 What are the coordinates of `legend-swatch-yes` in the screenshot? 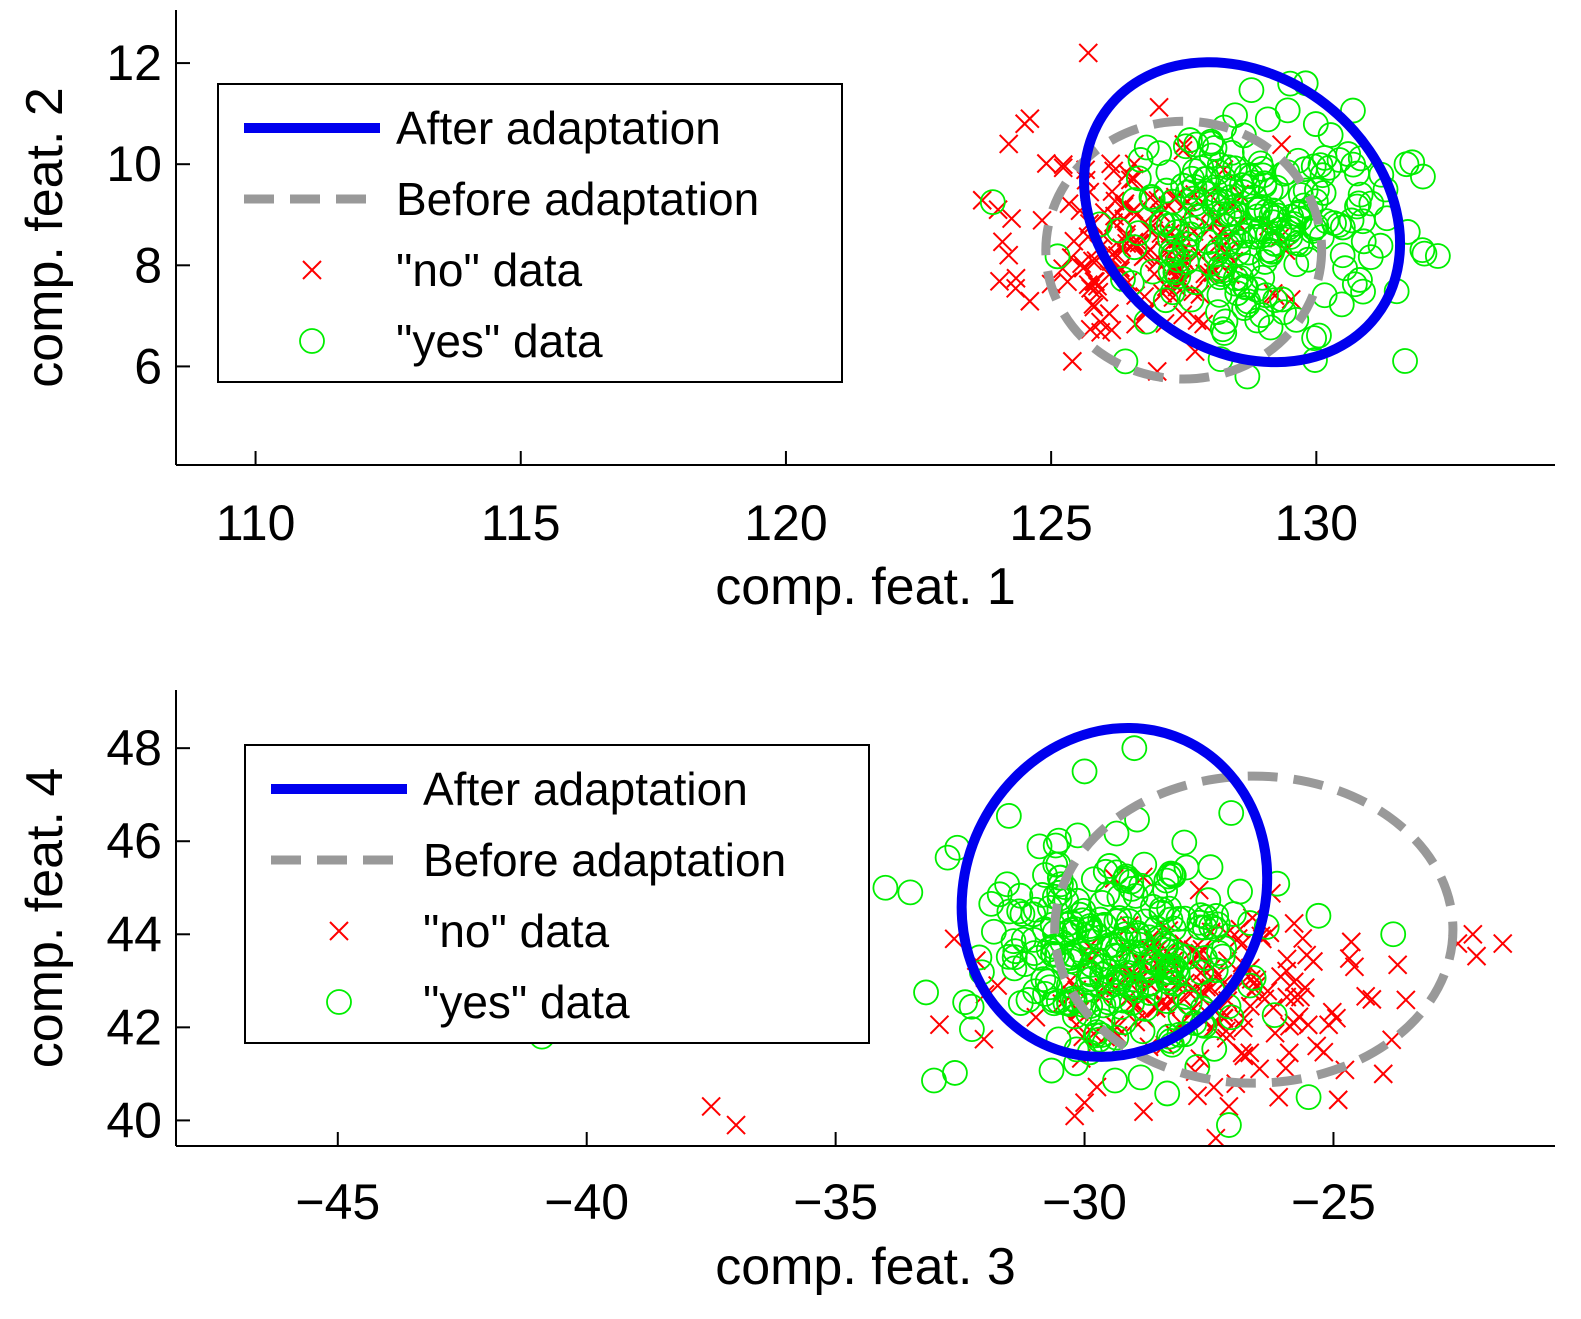 It's located at (339, 1002).